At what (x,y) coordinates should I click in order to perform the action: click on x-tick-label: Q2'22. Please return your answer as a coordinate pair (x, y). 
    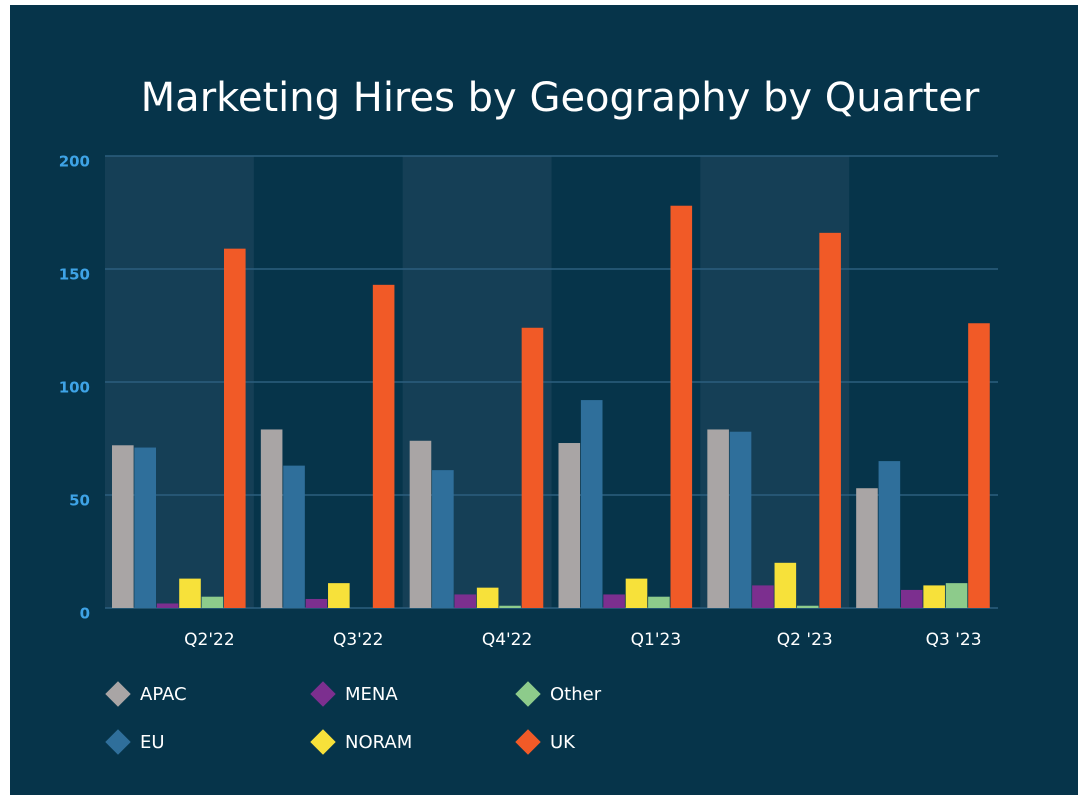
    Looking at the image, I should click on (209, 640).